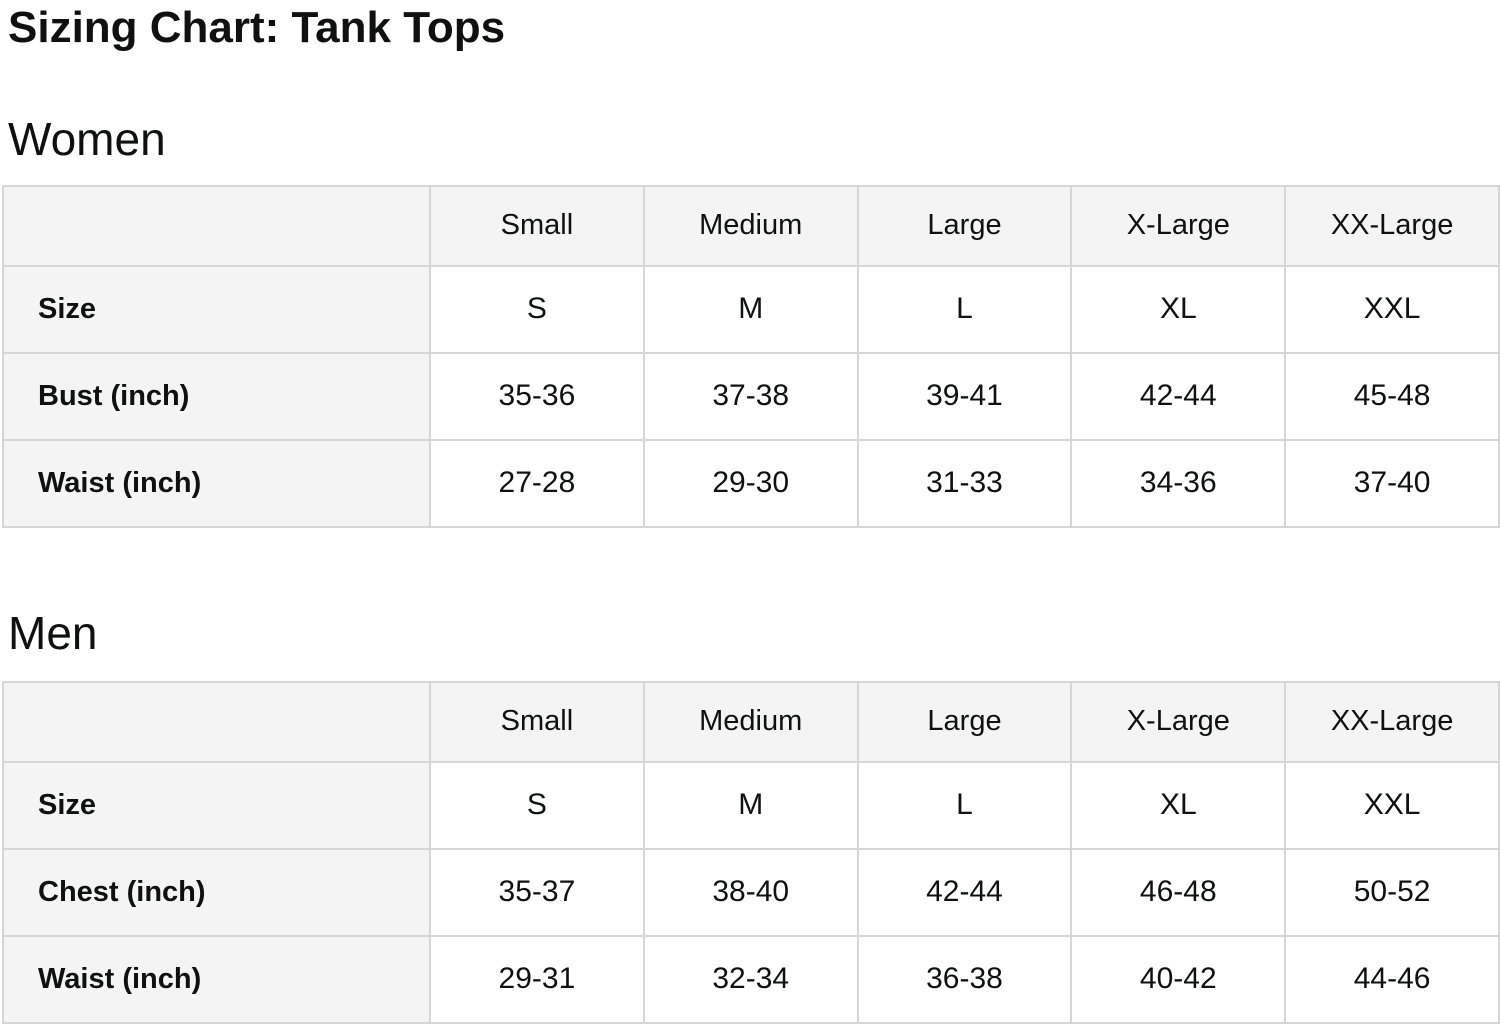  I want to click on size-cell: 34-36, so click(1178, 483).